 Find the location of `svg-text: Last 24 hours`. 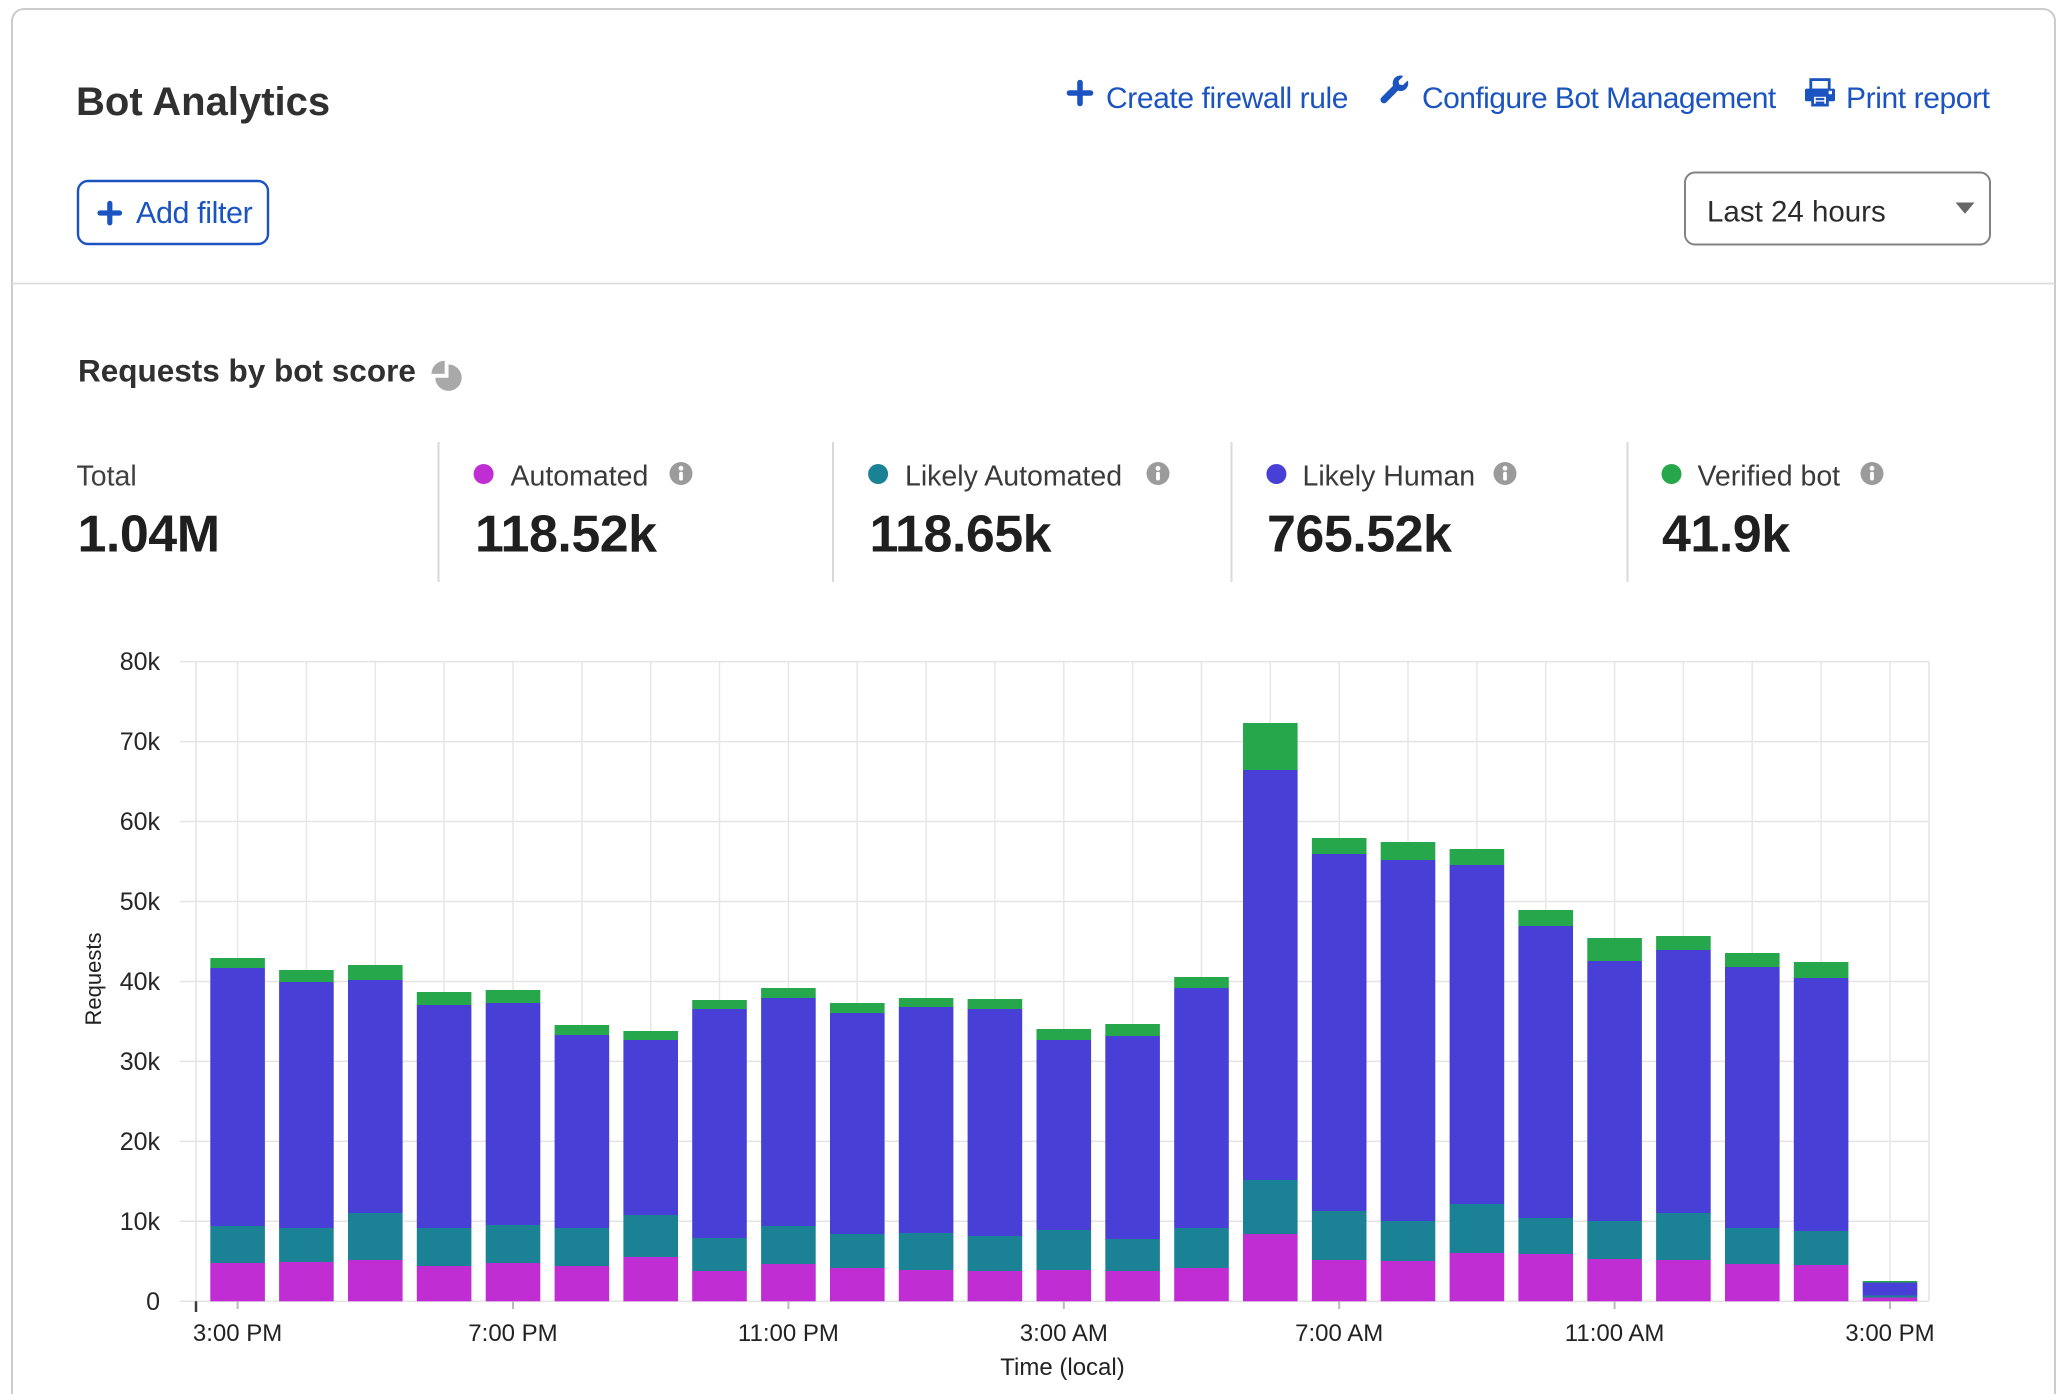

svg-text: Last 24 hours is located at coordinates (1796, 212).